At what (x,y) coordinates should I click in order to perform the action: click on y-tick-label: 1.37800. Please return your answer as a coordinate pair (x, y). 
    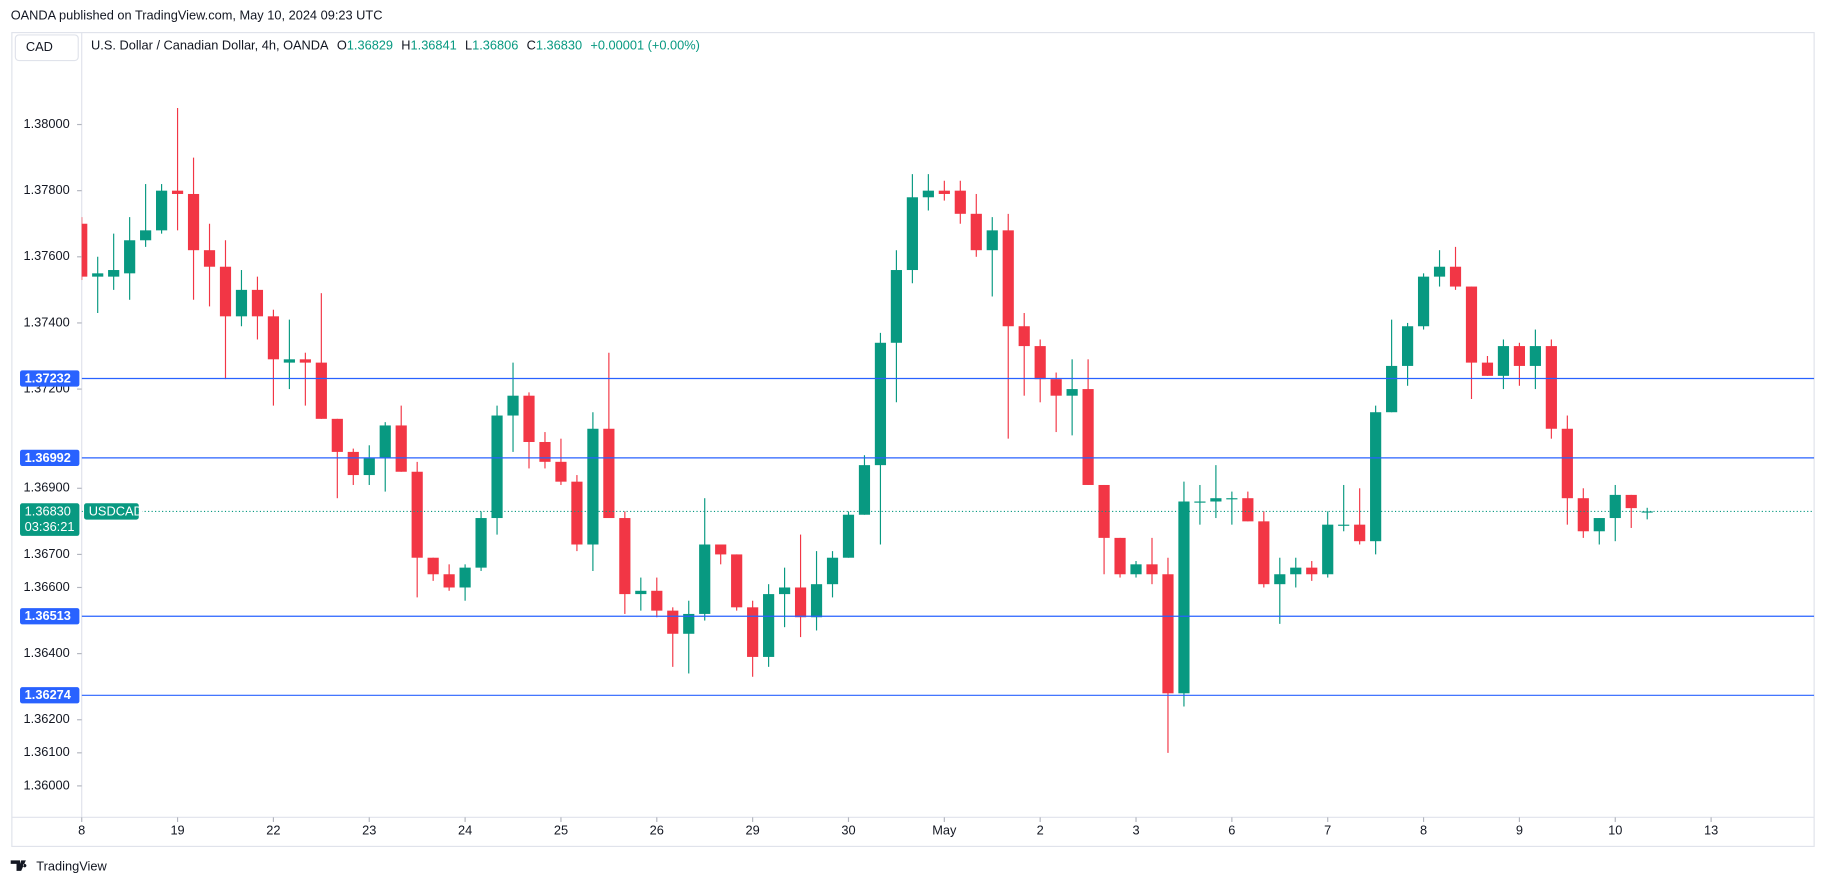
    Looking at the image, I should click on (47, 189).